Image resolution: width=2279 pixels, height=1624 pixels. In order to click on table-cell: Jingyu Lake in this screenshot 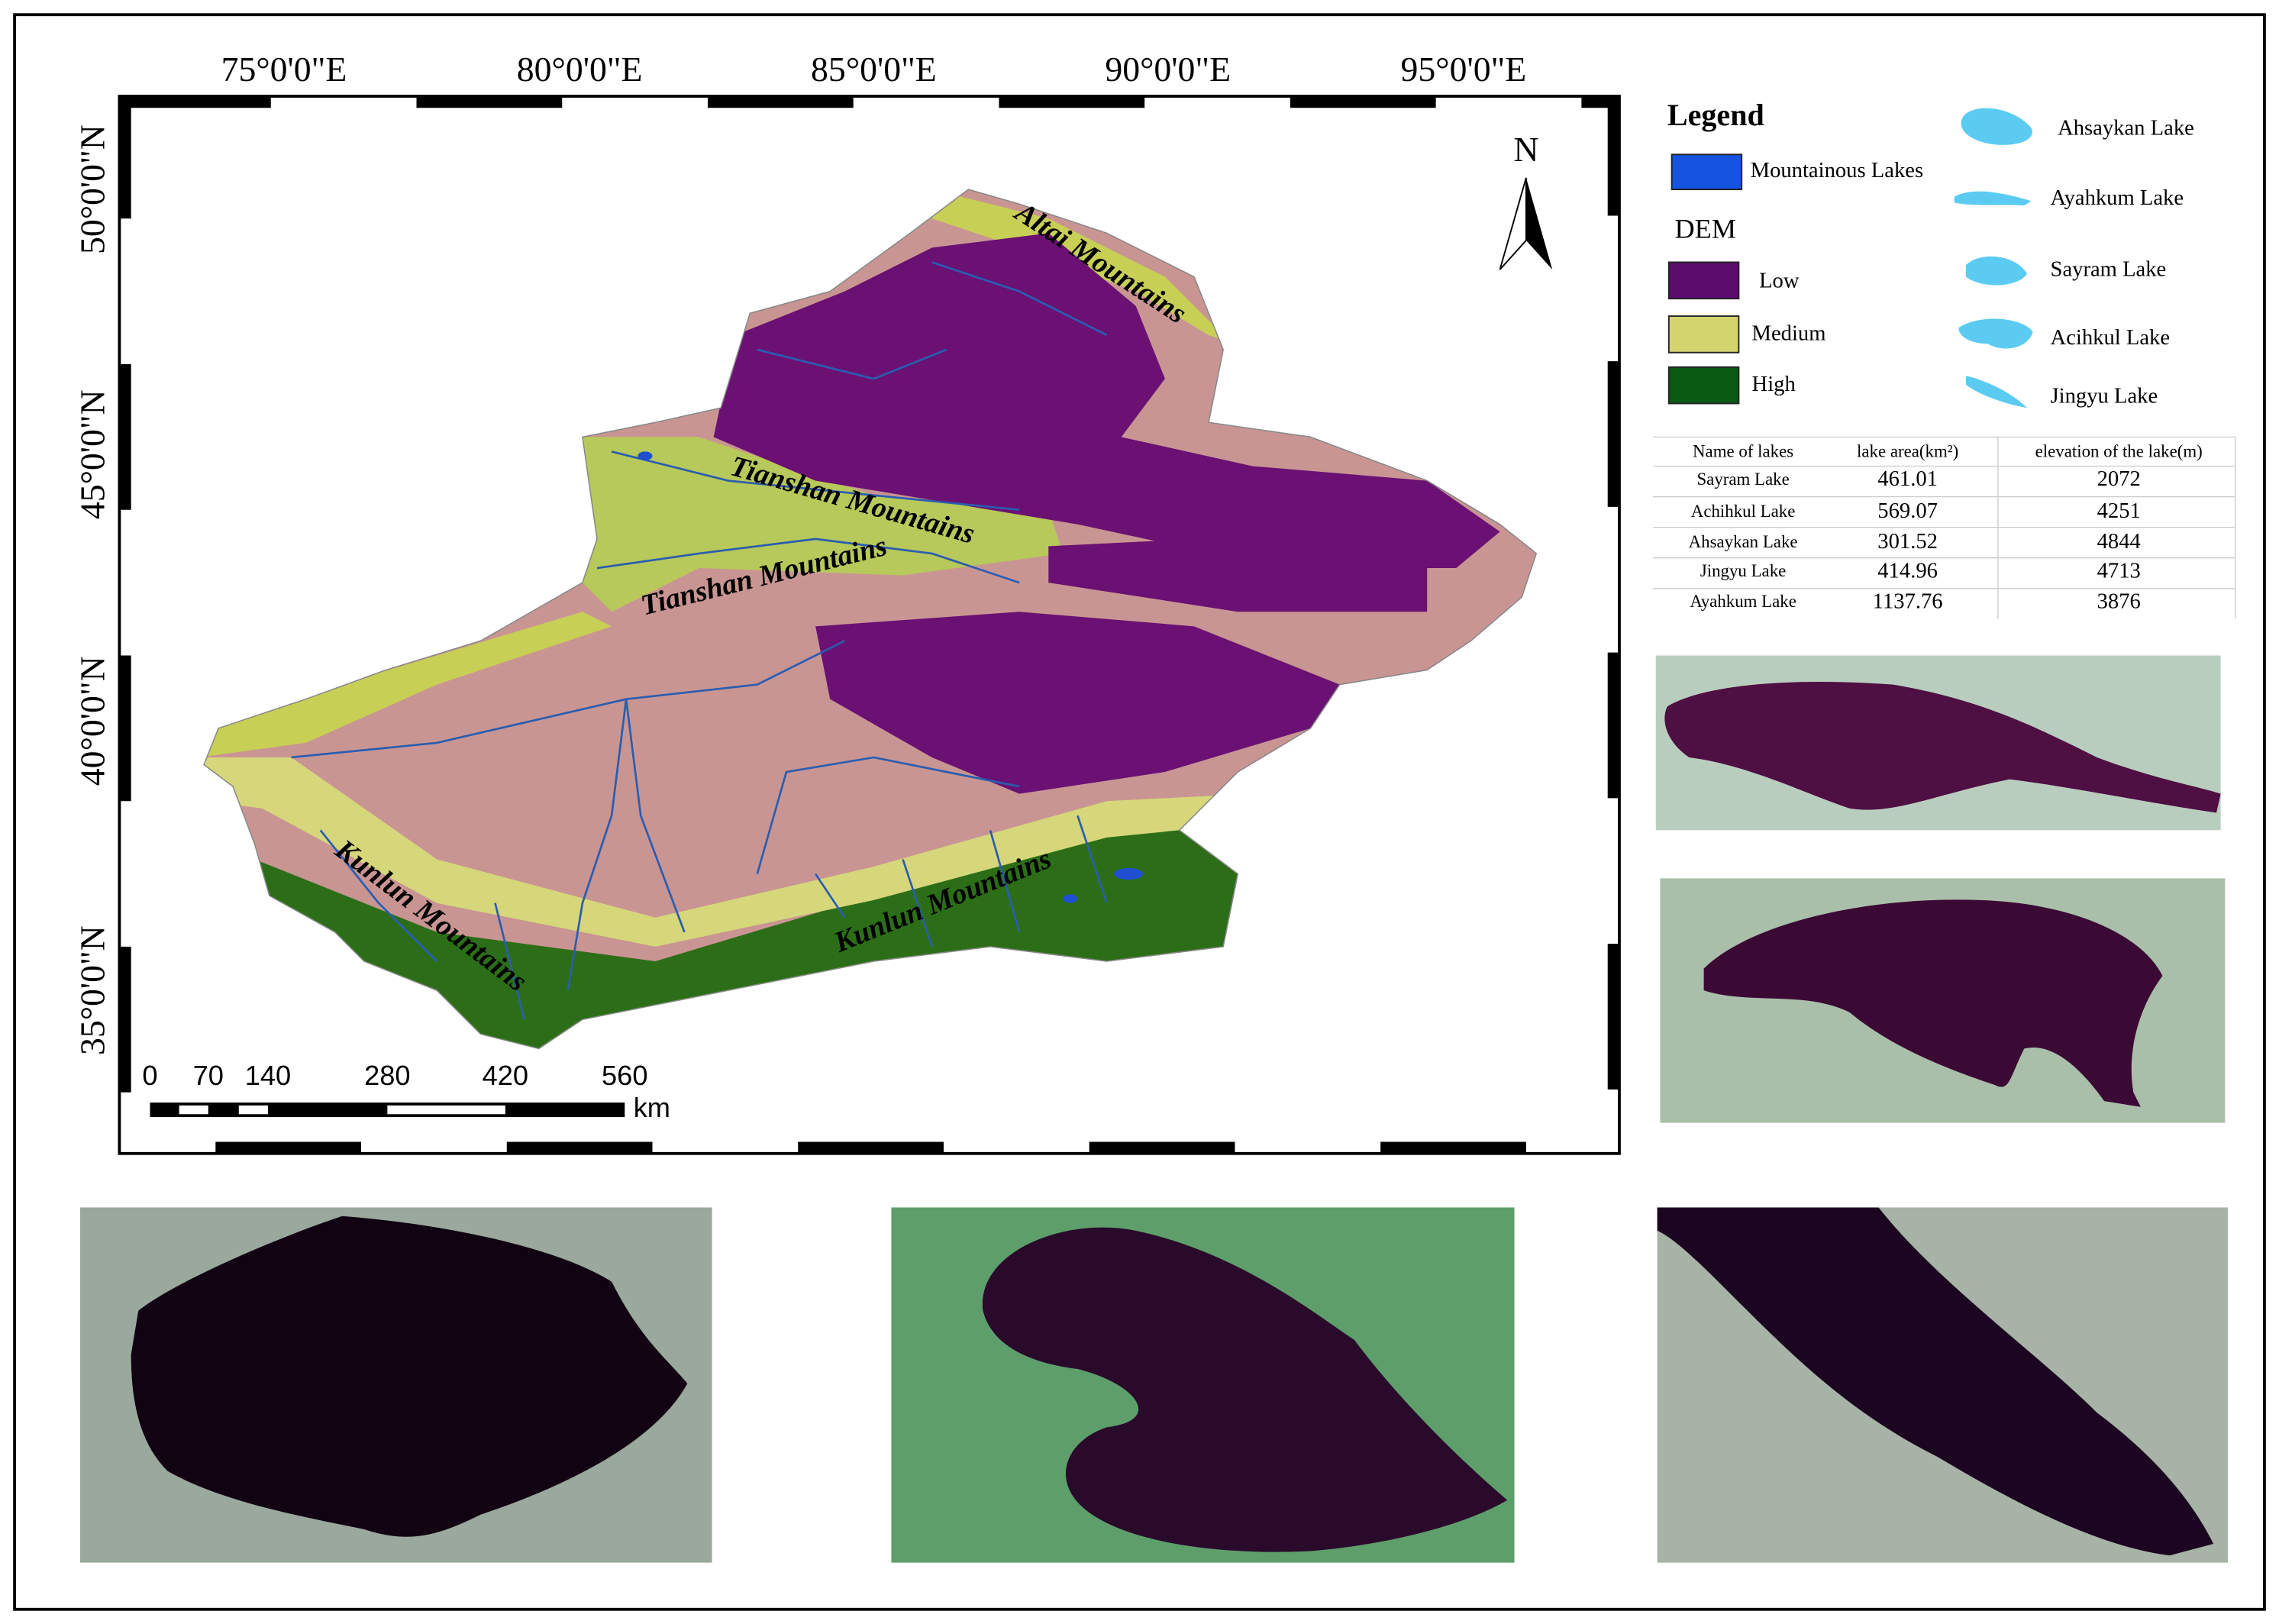, I will do `click(1743, 570)`.